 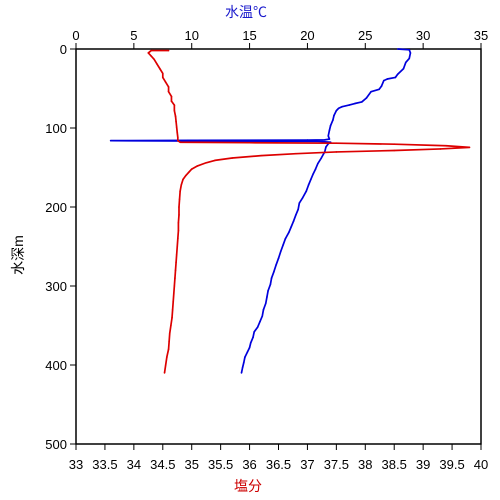 I want to click on depth-tick-label: 400, so click(x=56, y=365).